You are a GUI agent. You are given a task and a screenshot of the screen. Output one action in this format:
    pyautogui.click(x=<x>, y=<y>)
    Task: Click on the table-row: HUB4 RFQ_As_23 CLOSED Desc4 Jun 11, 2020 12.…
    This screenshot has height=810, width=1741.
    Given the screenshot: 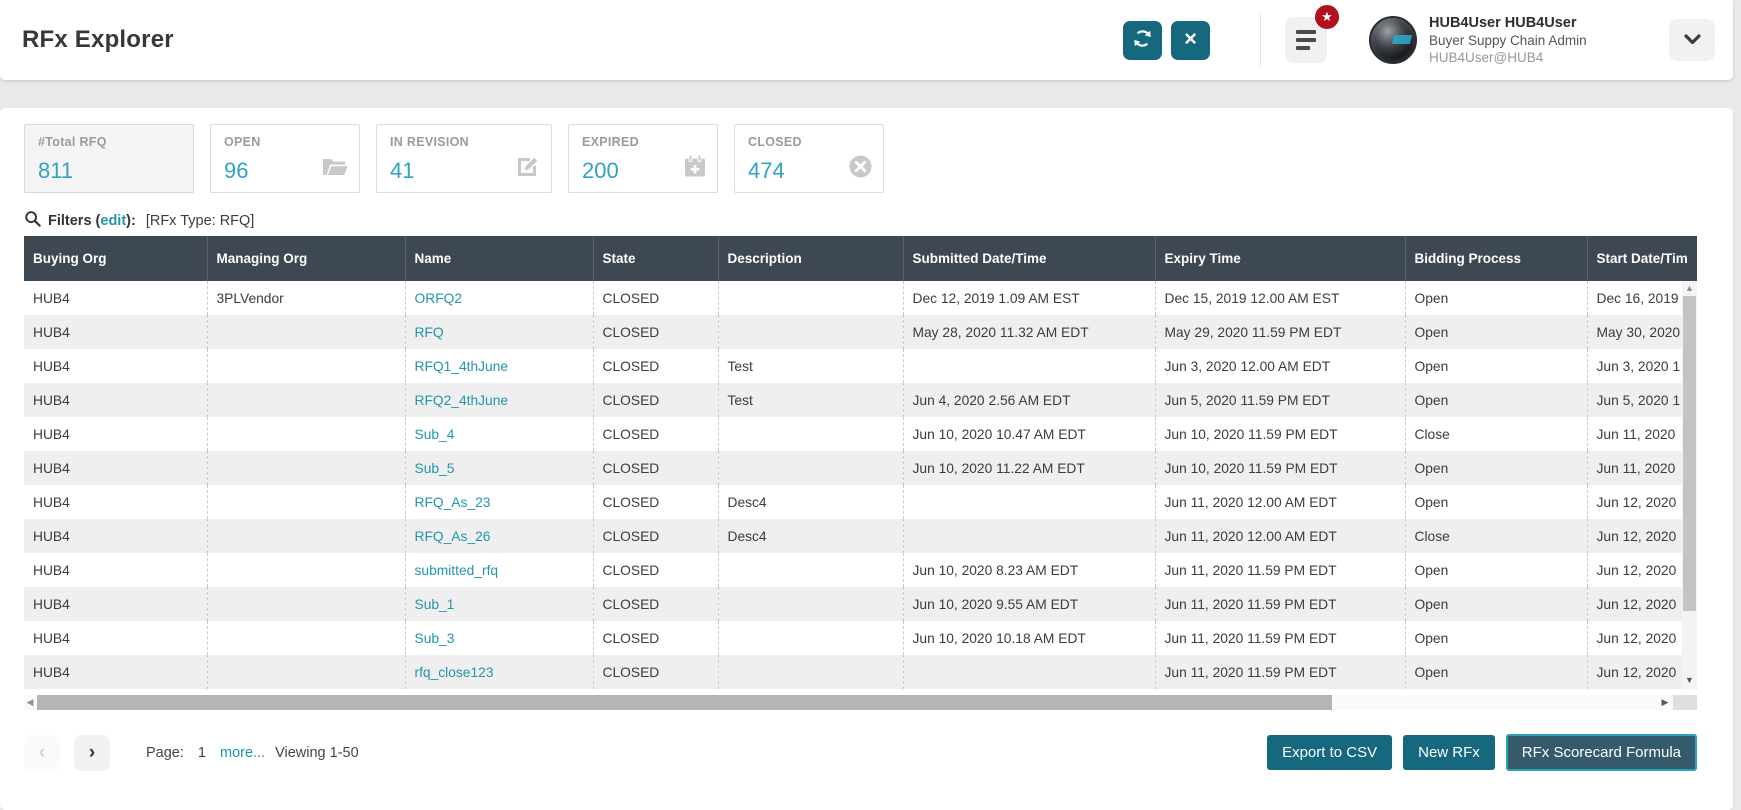 What is the action you would take?
    pyautogui.click(x=860, y=502)
    